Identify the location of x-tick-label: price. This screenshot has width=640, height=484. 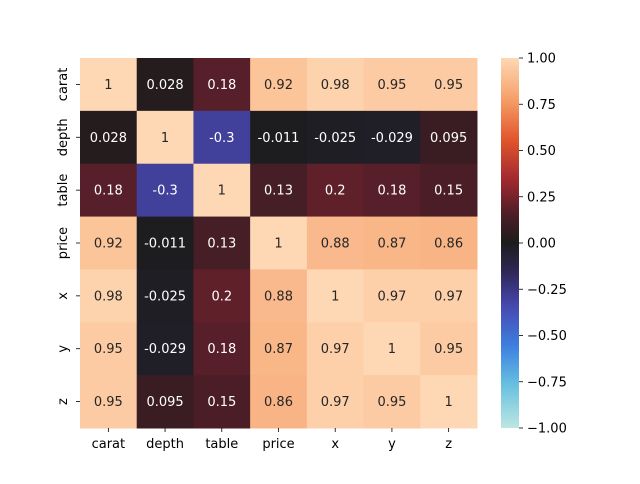
(278, 444).